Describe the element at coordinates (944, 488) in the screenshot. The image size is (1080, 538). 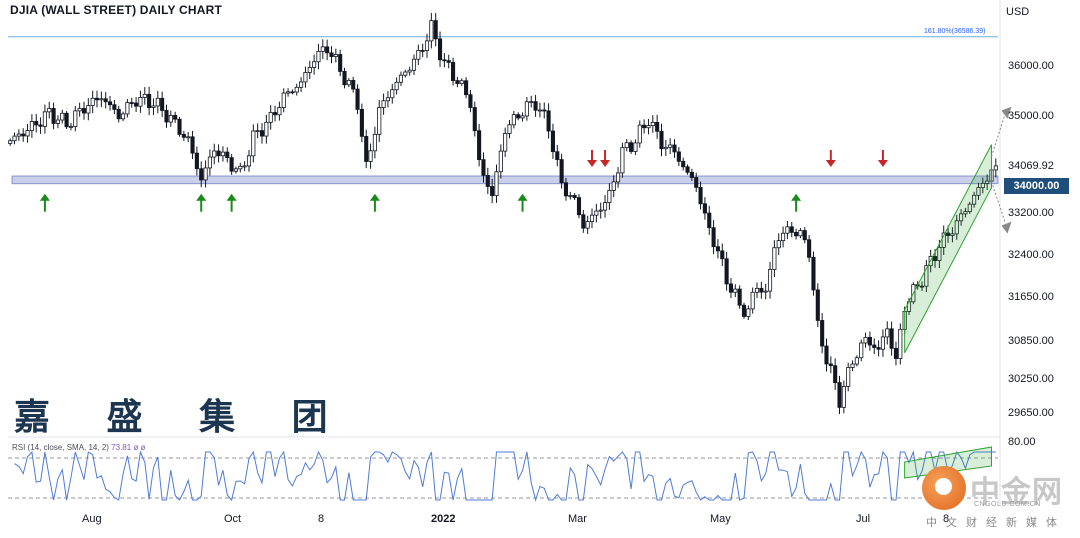
I see `zhongjin-logo-icon` at that location.